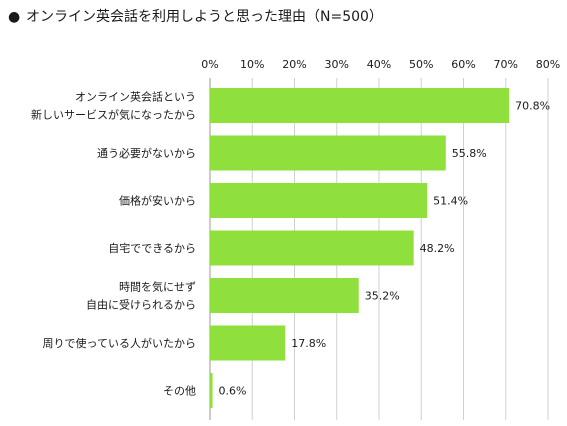 This screenshot has width=567, height=426. I want to click on x-tick-label: 10%, so click(252, 64).